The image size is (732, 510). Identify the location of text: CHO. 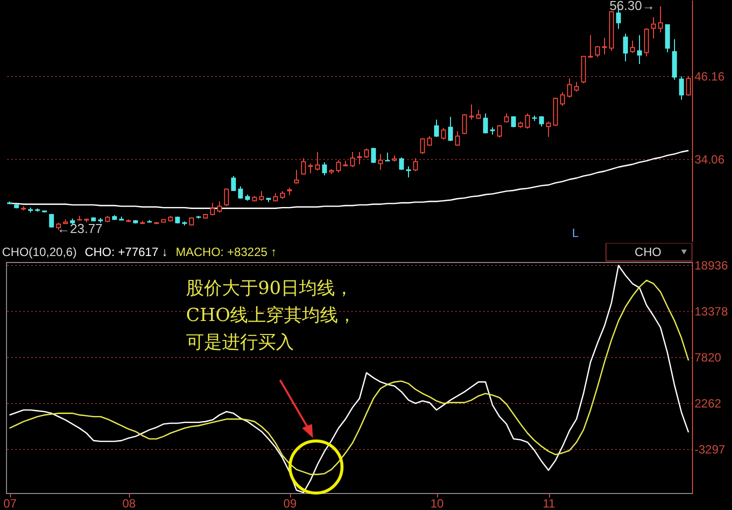
(648, 252).